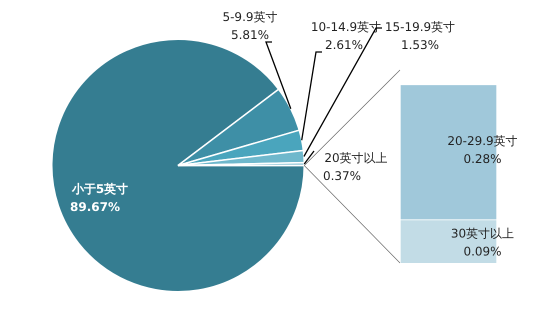  Describe the element at coordinates (482, 159) in the screenshot. I see `data-label: 0.28%` at that location.